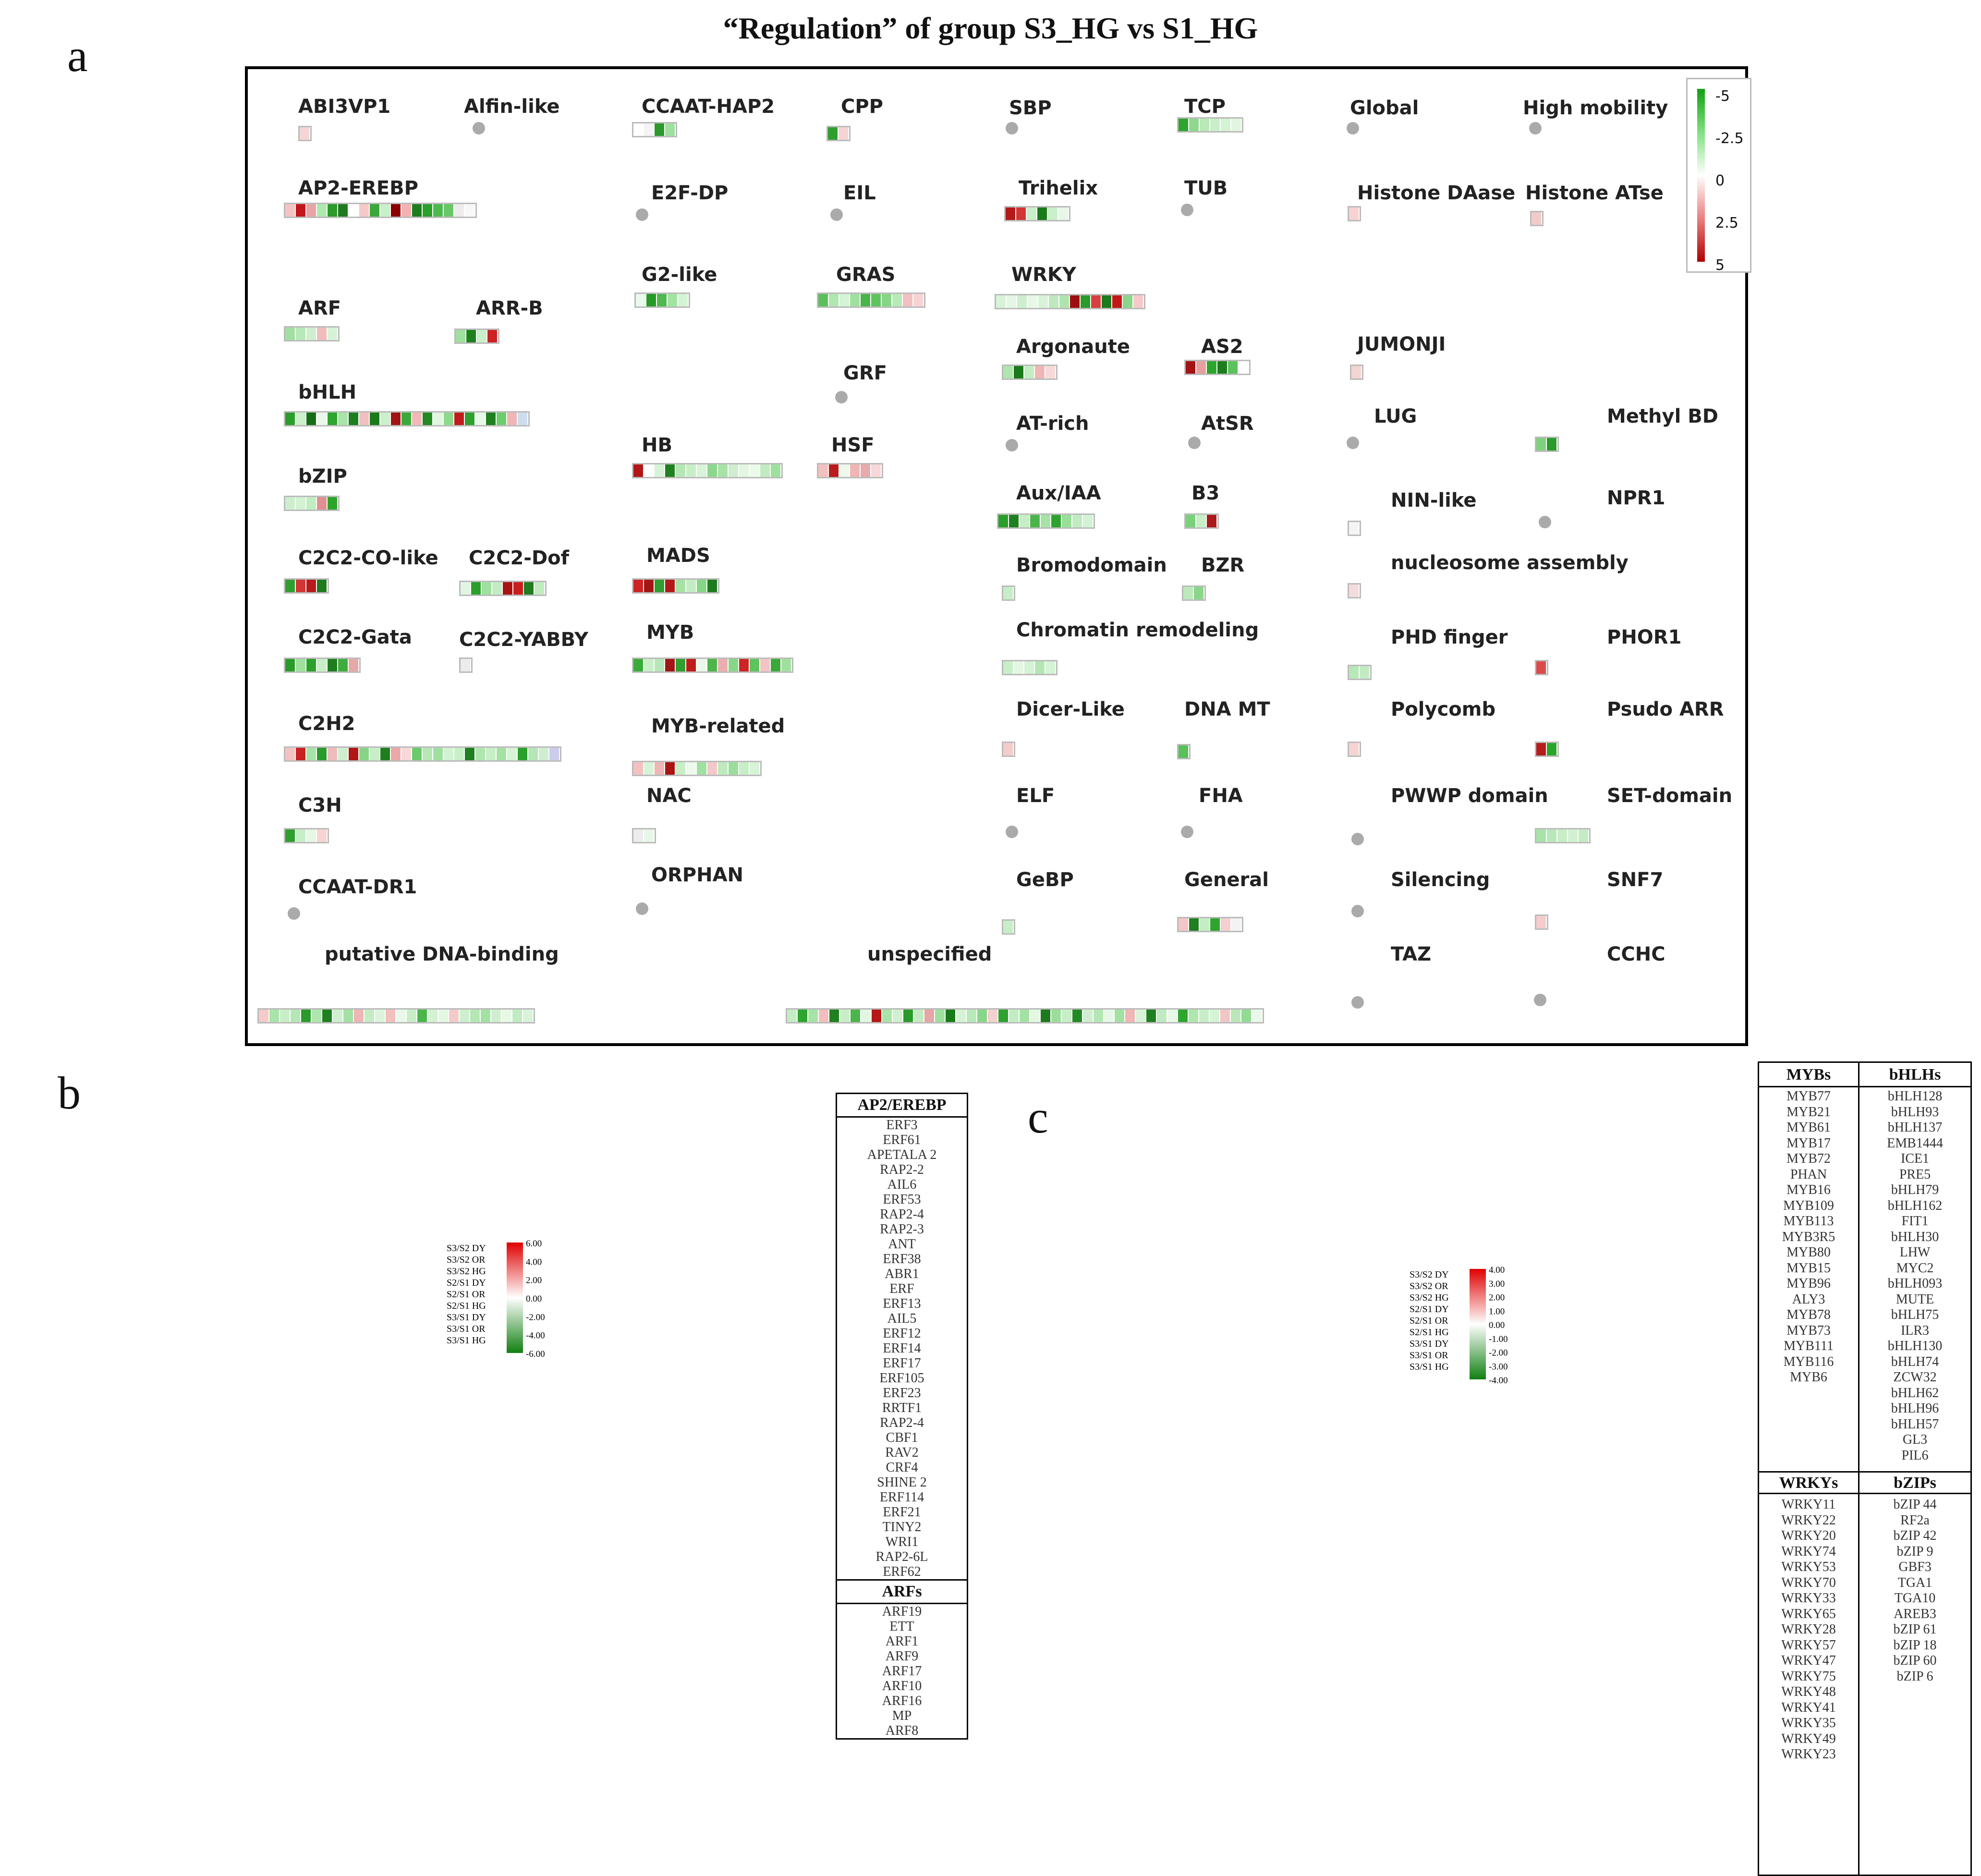 The image size is (1981, 1876). Describe the element at coordinates (1497, 1325) in the screenshot. I see `legend-tick: 0.00` at that location.